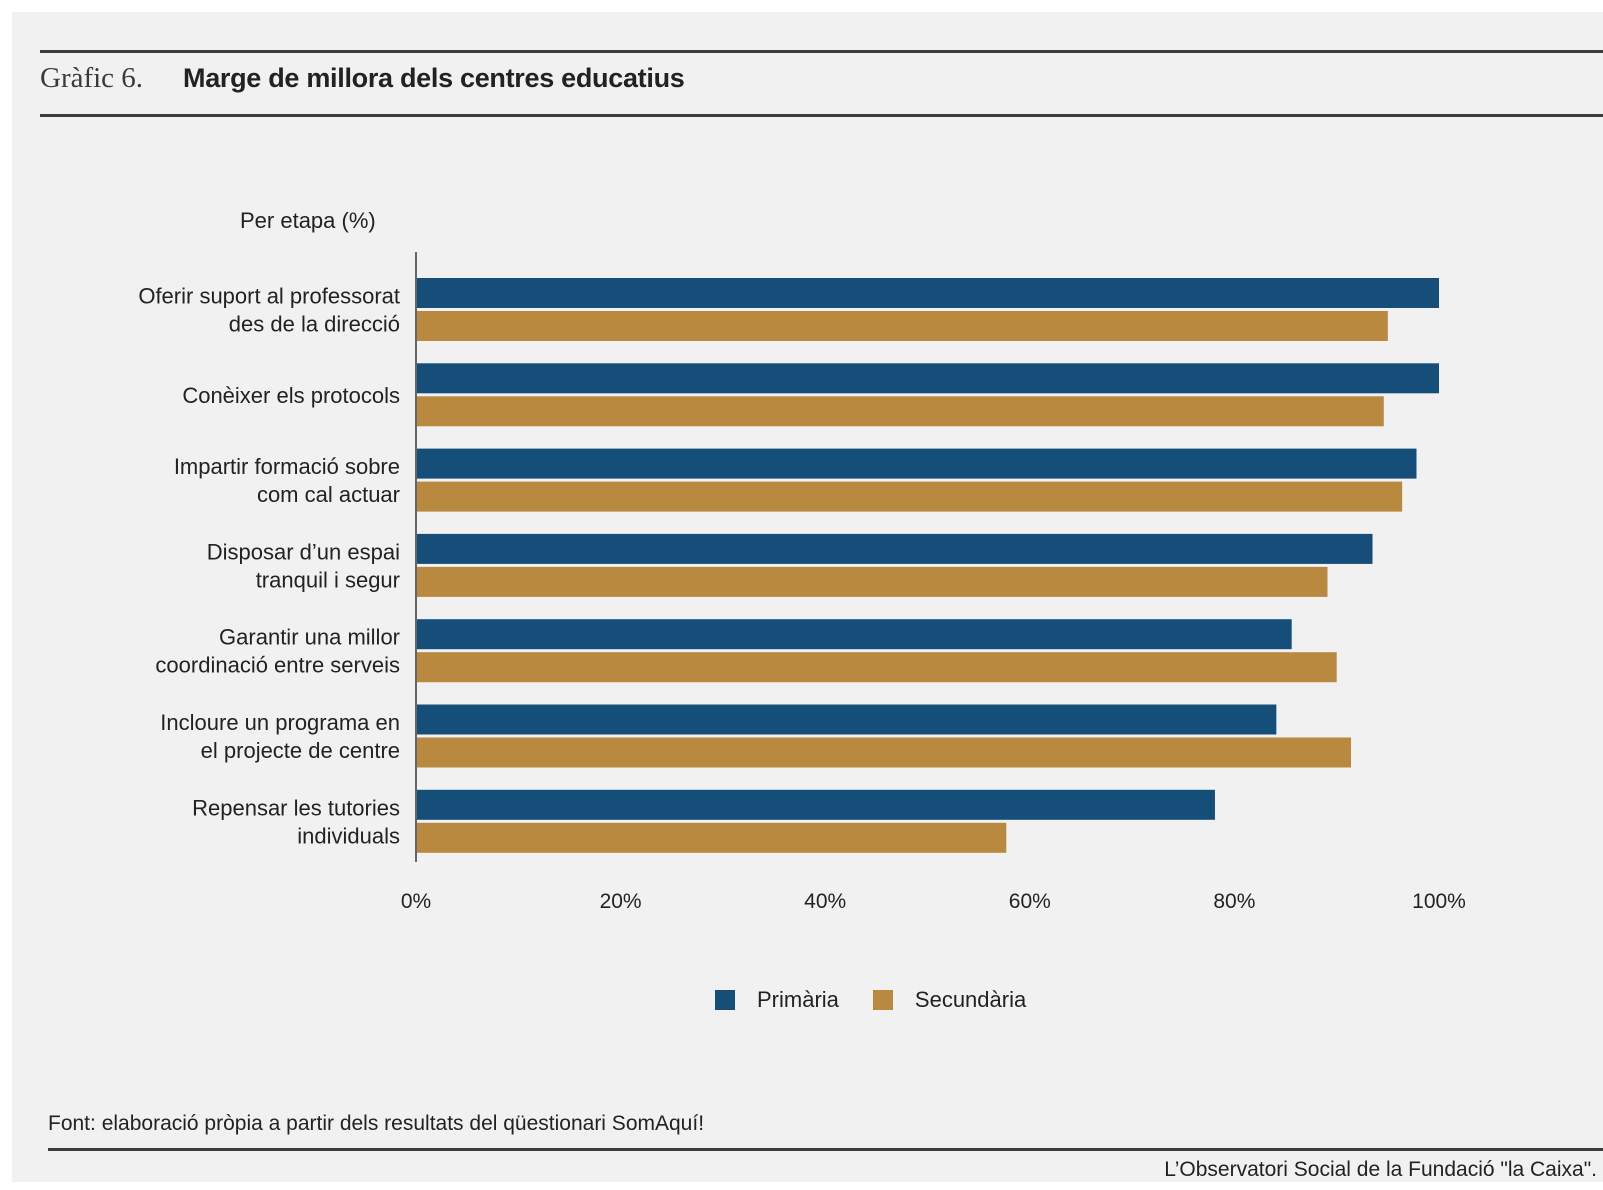  I want to click on legend-swatch-primaria, so click(725, 1000).